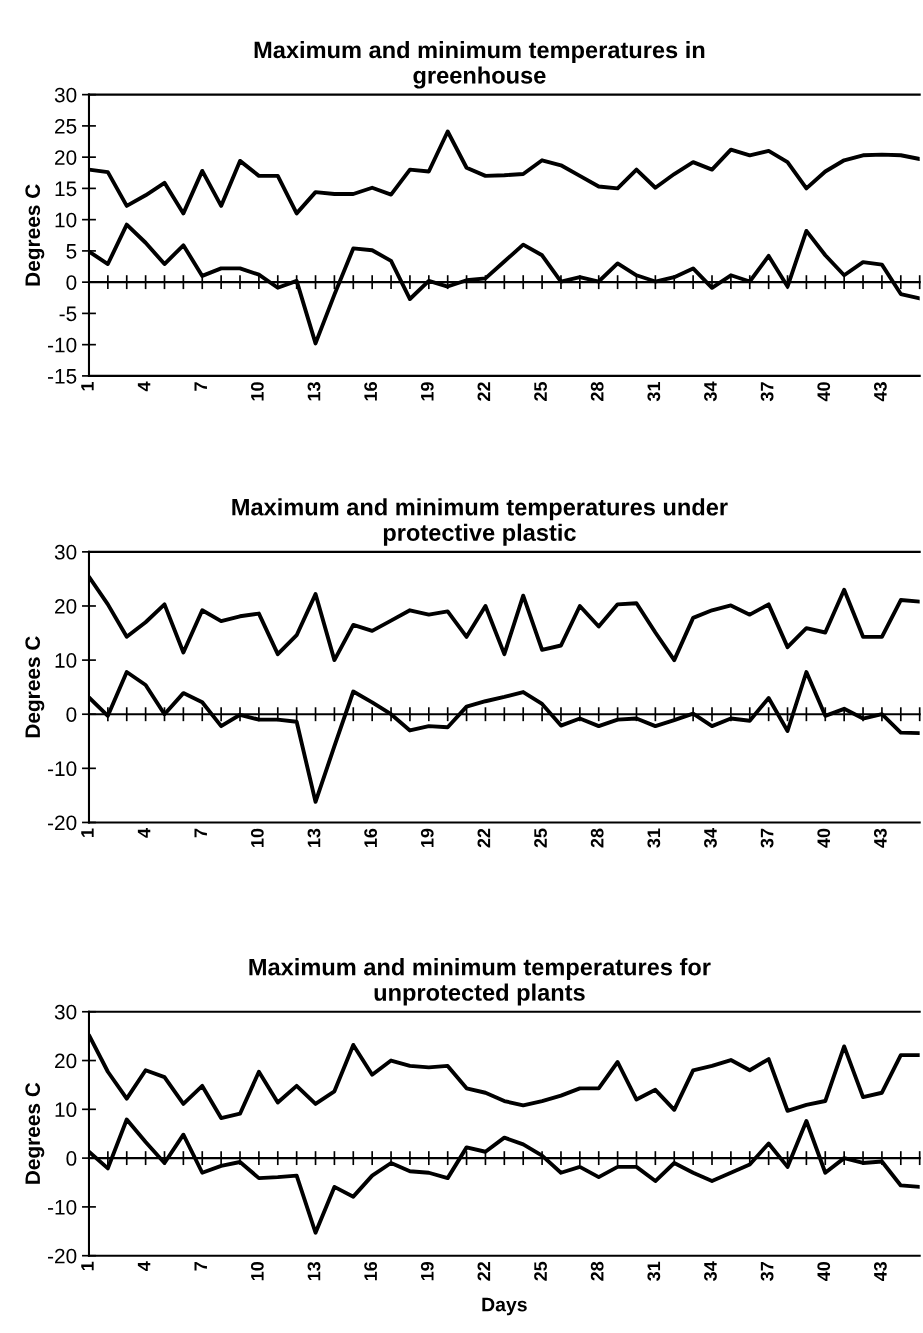 The width and height of the screenshot is (923, 1333). What do you see at coordinates (504, 1306) in the screenshot?
I see `x-axis-title: Days` at bounding box center [504, 1306].